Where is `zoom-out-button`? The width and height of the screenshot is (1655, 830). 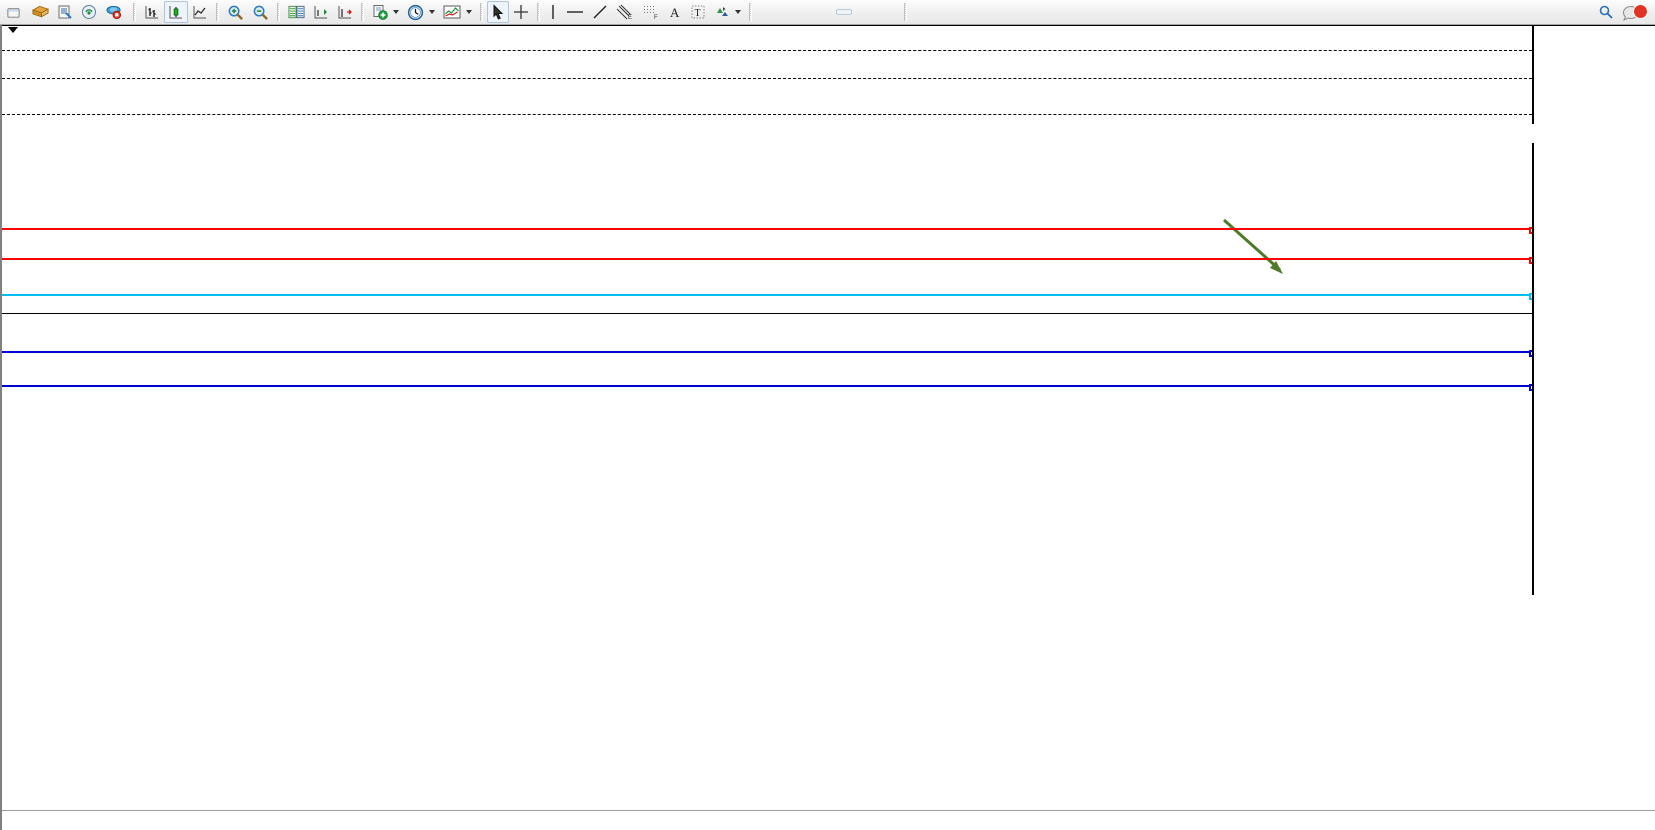 zoom-out-button is located at coordinates (260, 12).